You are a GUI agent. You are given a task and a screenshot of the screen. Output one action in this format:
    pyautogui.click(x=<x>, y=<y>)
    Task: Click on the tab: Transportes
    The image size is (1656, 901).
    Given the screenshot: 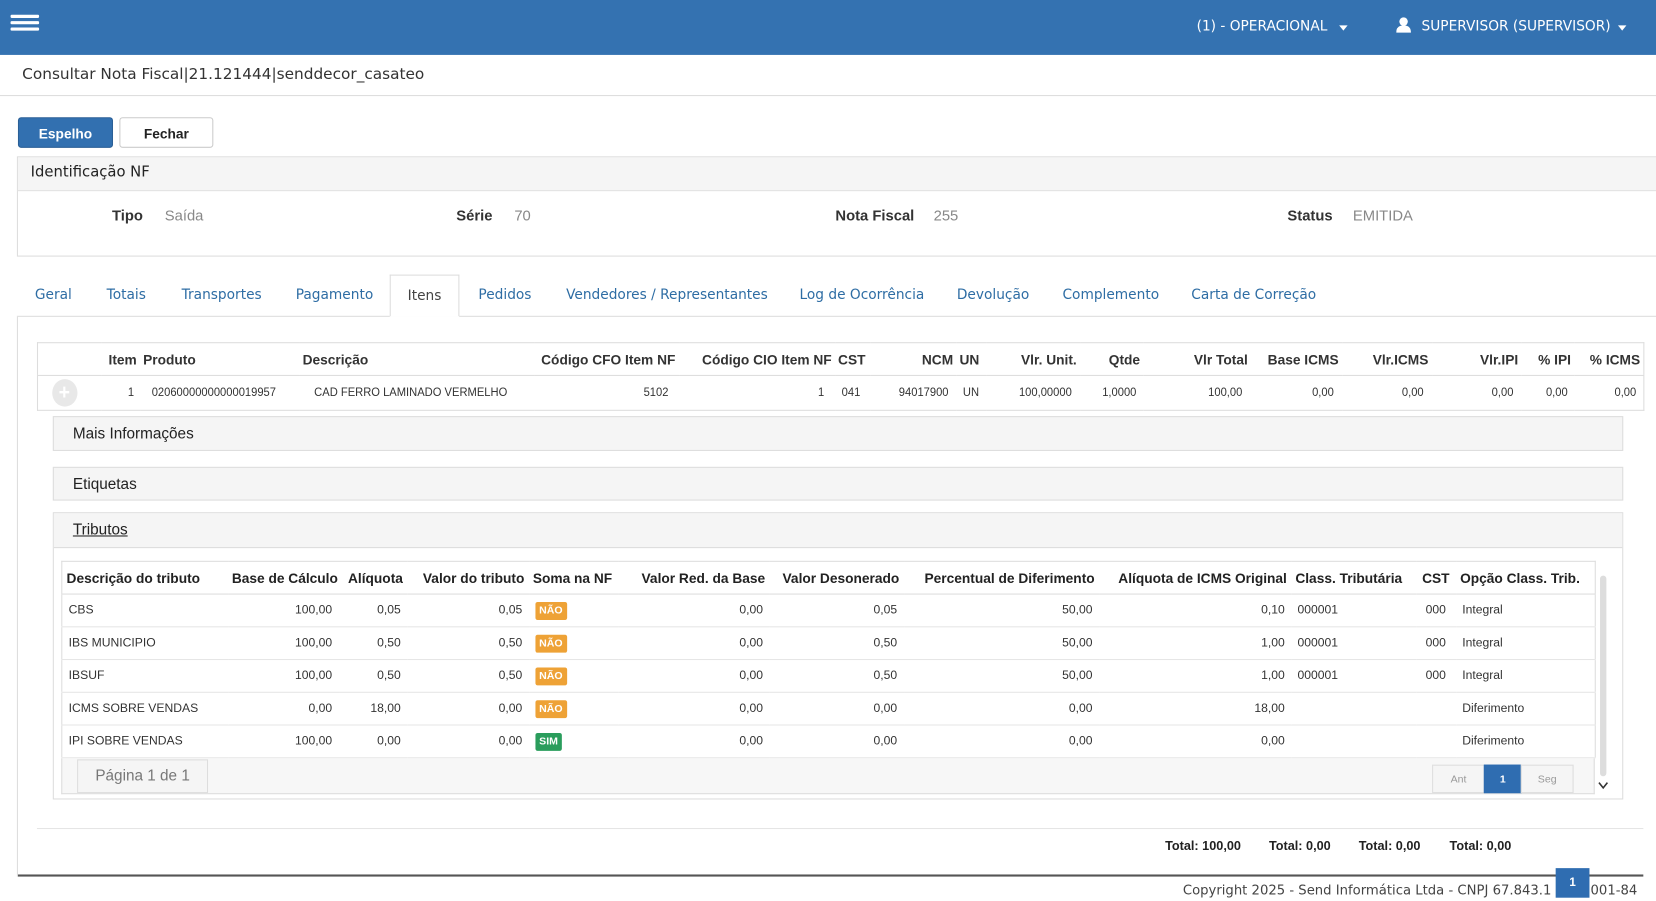 What is the action you would take?
    pyautogui.click(x=221, y=295)
    